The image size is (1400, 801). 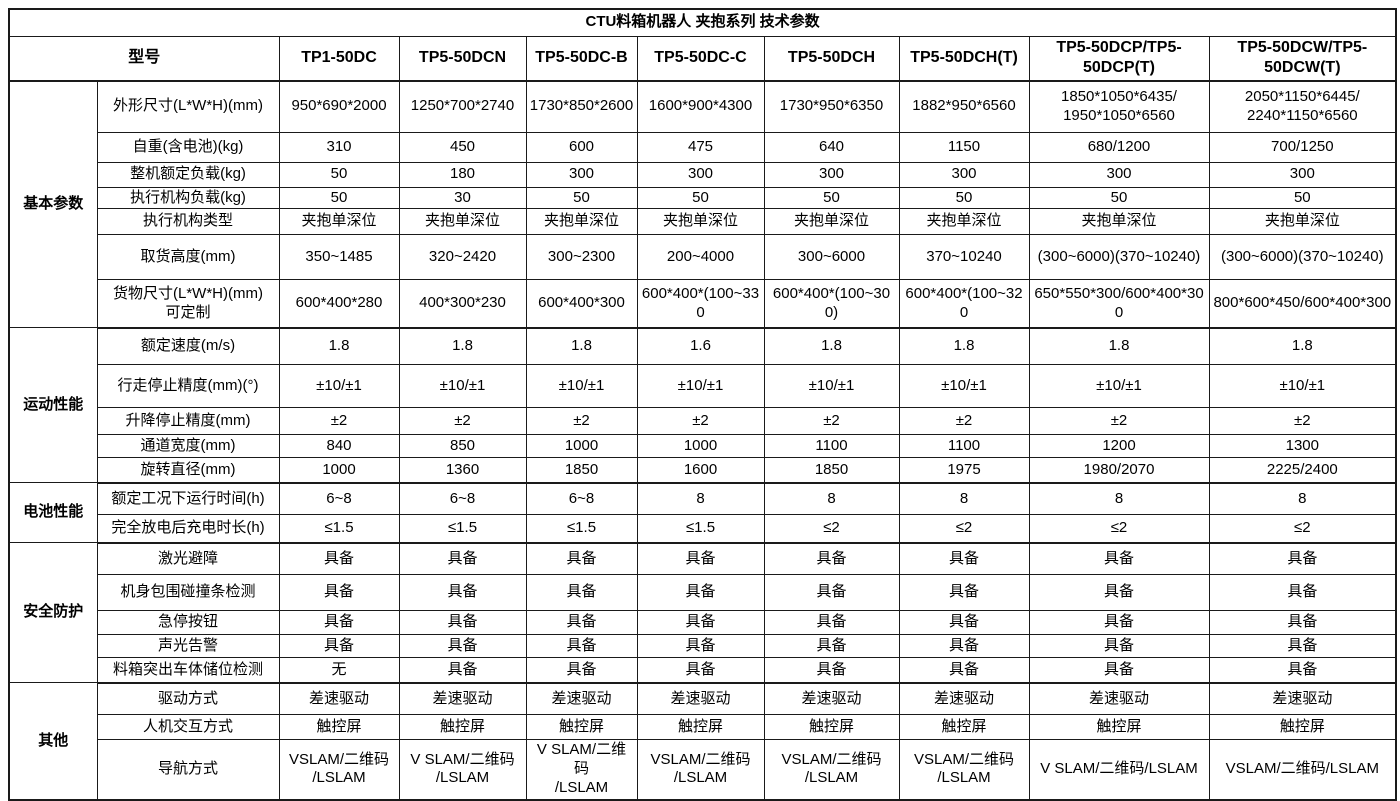 I want to click on spec-cell: 1.6, so click(x=700, y=346).